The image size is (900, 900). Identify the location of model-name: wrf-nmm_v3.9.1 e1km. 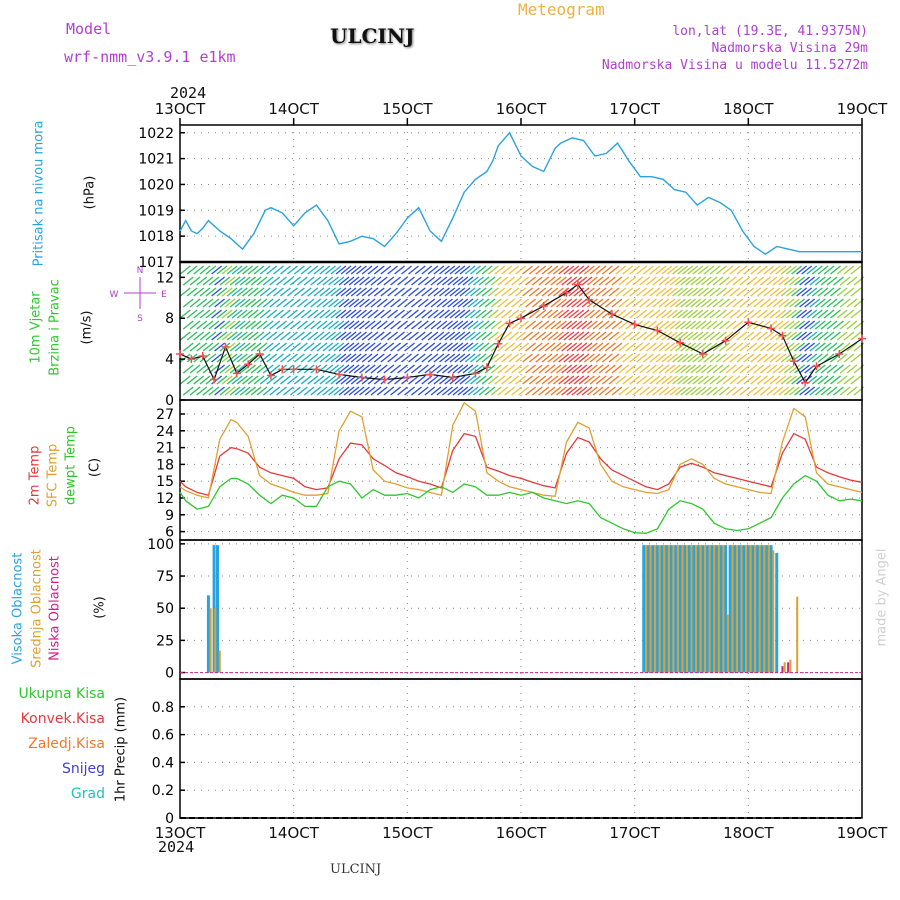
(150, 57).